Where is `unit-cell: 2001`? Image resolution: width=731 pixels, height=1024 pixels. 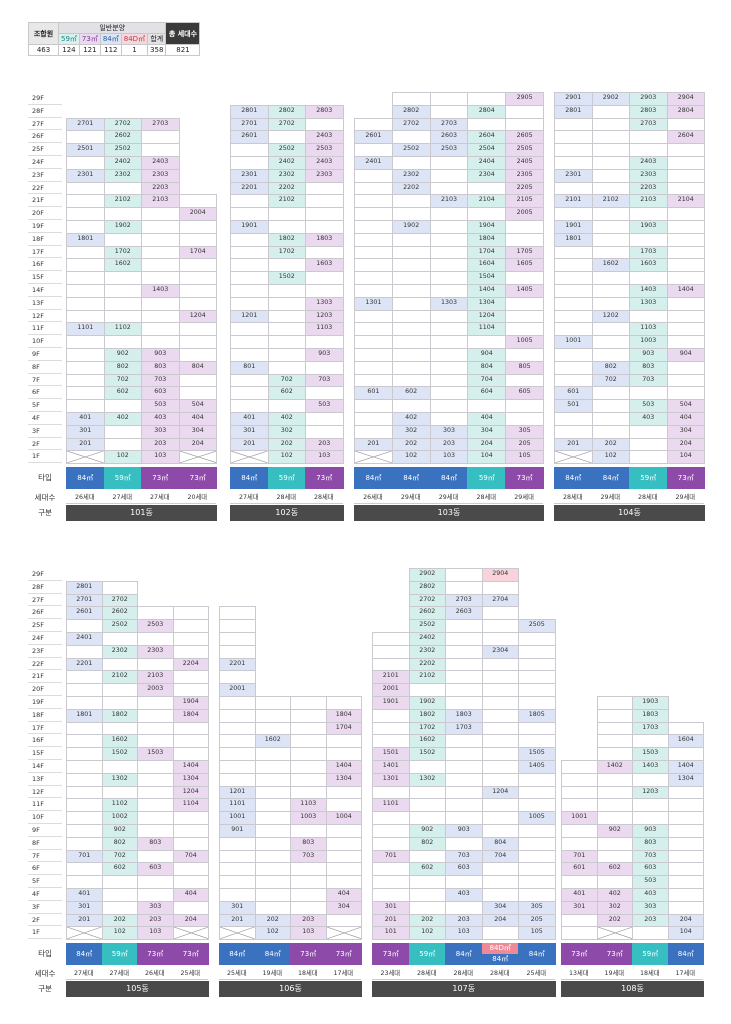 unit-cell: 2001 is located at coordinates (237, 690).